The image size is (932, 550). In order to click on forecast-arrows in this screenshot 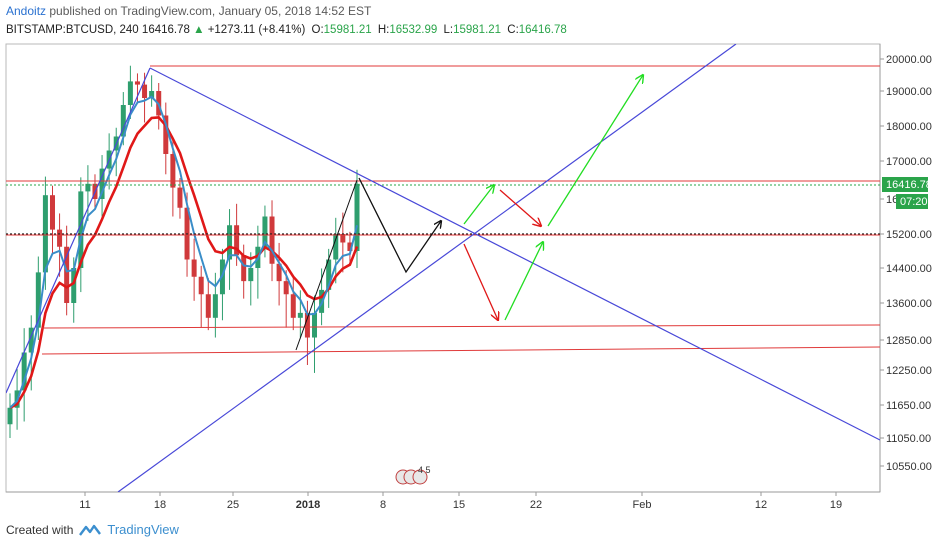, I will do `click(500, 198)`.